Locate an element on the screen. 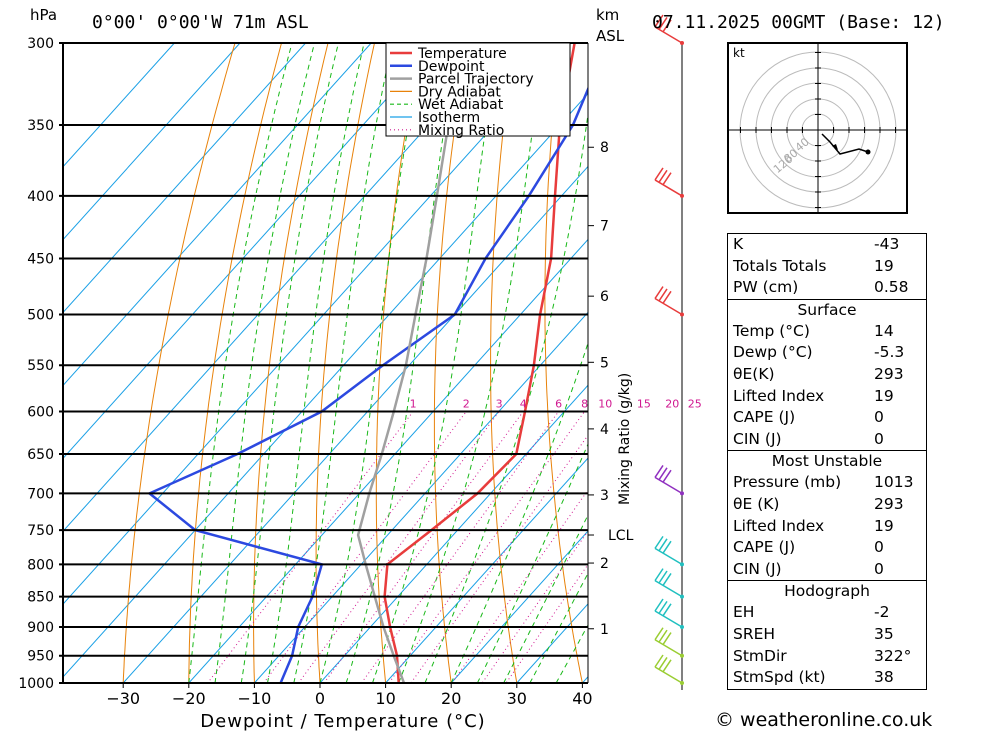 This screenshot has height=733, width=1000. index-row: EH -2 is located at coordinates (827, 613).